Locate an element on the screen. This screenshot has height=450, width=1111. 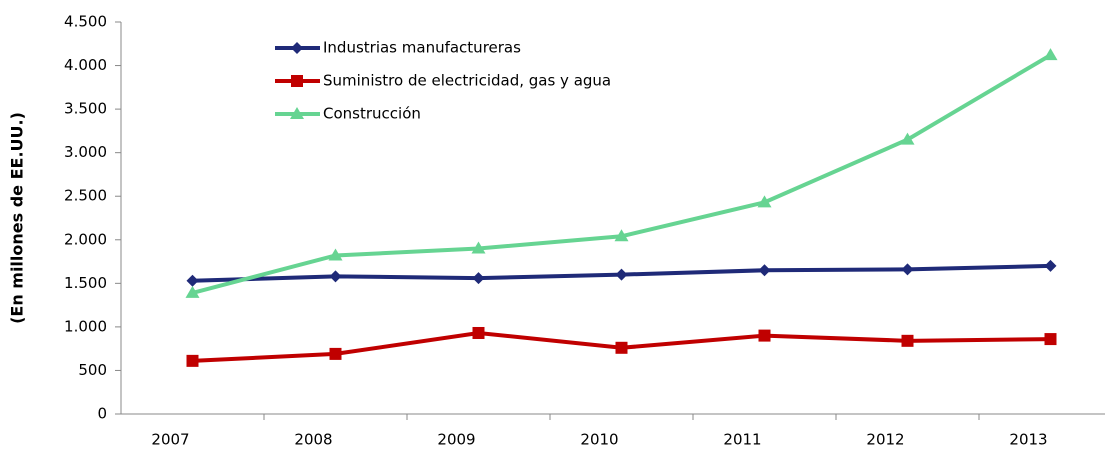
y-tick-label: 500 is located at coordinates (92, 370).